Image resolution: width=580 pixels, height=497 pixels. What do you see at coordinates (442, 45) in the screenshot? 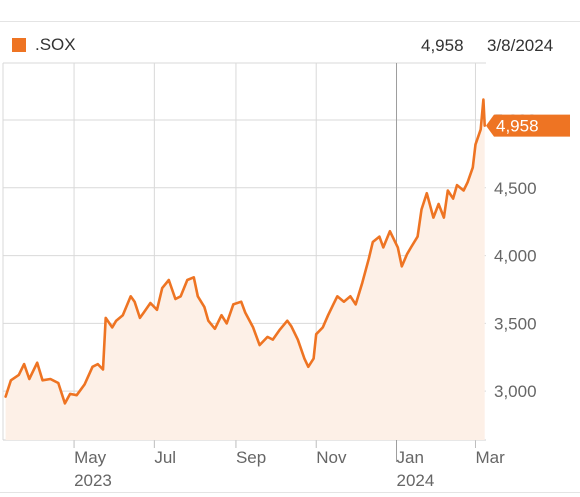
I see `current-value-readout: 4,958` at bounding box center [442, 45].